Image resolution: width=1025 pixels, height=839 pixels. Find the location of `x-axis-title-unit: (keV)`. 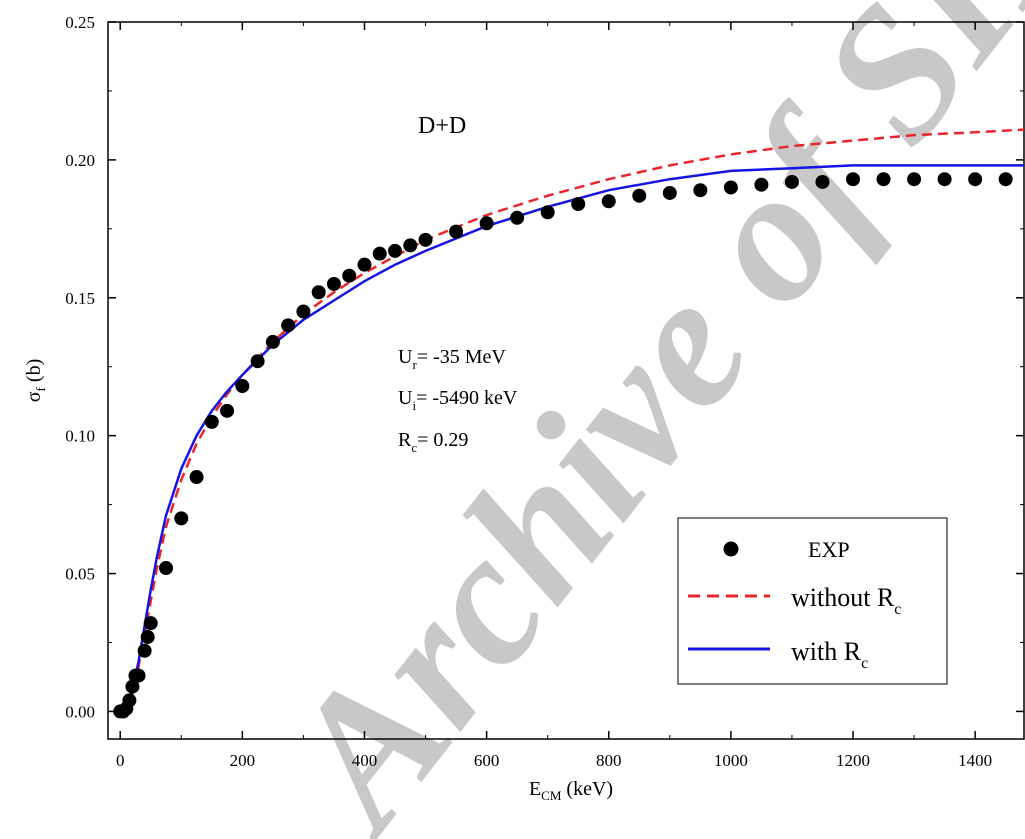

x-axis-title-unit: (keV) is located at coordinates (587, 789).